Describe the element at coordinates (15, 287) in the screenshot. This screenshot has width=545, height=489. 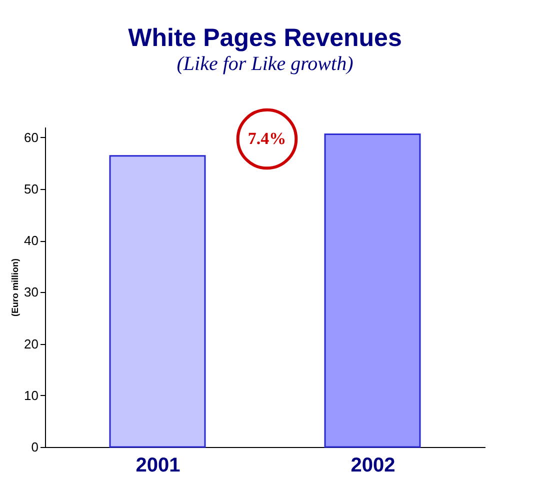
I see `y-axis-title: (Euro million)` at that location.